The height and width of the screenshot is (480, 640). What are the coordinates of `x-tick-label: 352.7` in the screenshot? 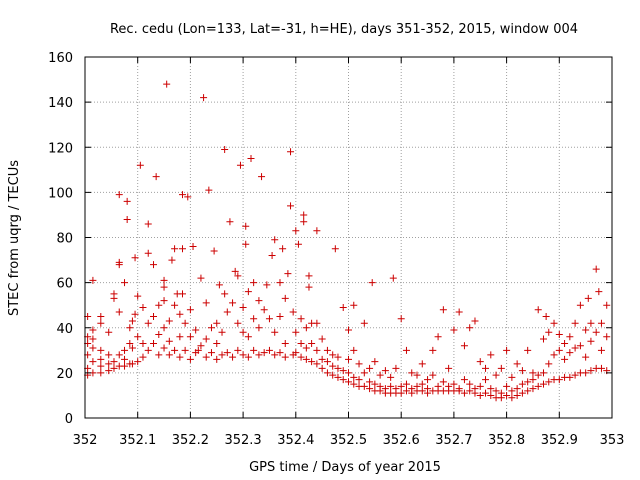 It's located at (453, 440).